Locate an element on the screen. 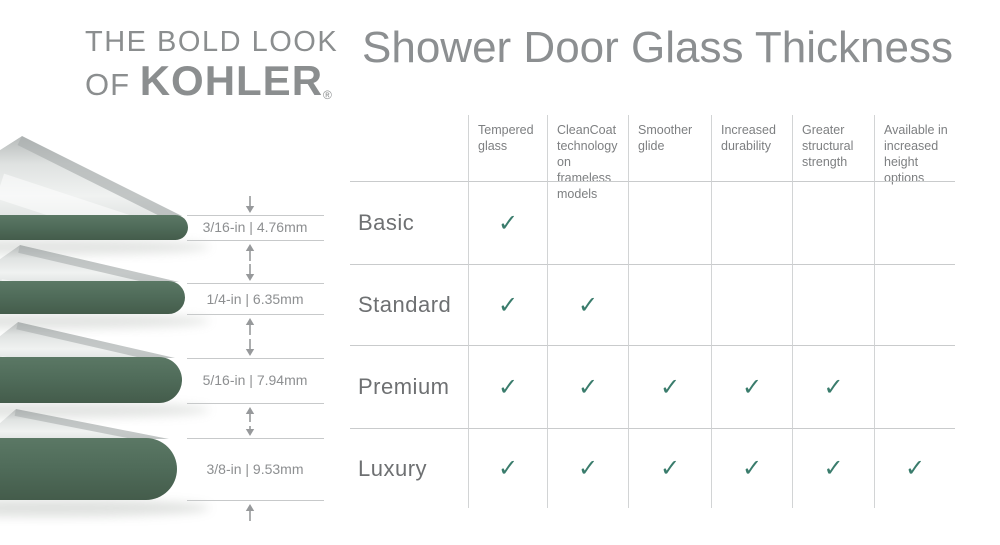  column-header-structural-strength: Greater structural strength is located at coordinates (833, 148).